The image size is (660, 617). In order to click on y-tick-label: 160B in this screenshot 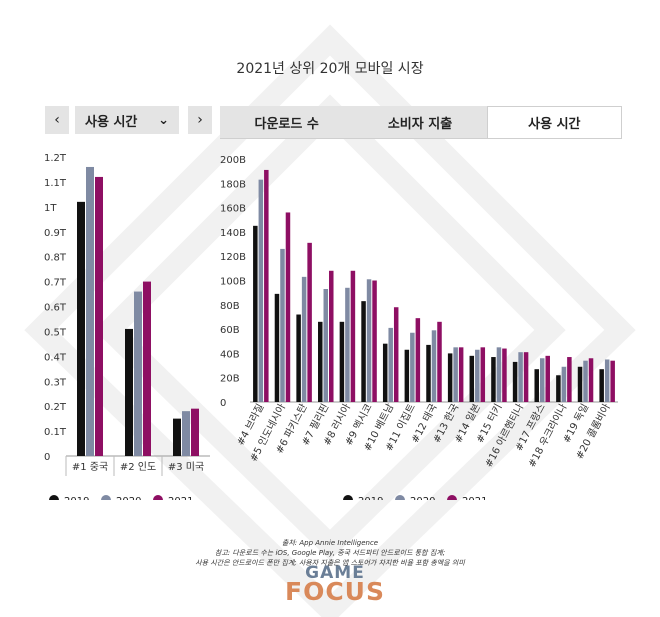, I will do `click(233, 209)`.